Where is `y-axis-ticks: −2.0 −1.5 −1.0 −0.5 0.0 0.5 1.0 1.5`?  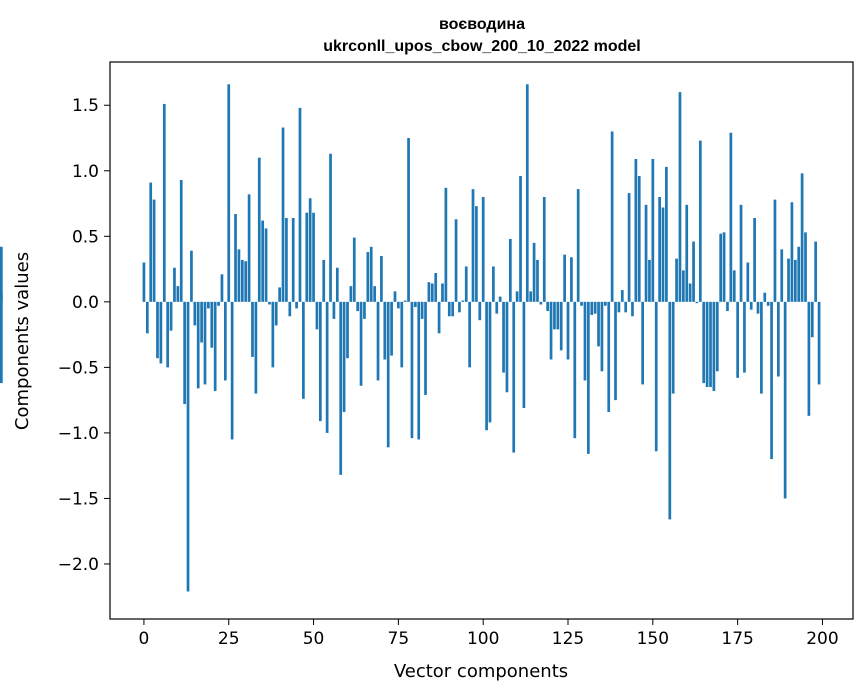
y-axis-ticks: −2.0 −1.5 −1.0 −0.5 0.0 0.5 1.0 1.5 is located at coordinates (84, 335).